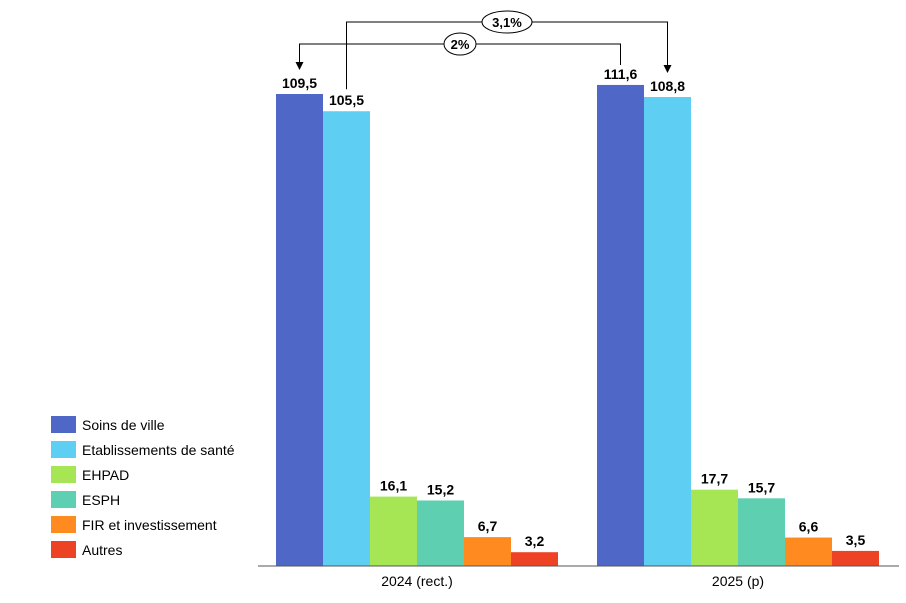  I want to click on value-label: 105,5, so click(346, 100).